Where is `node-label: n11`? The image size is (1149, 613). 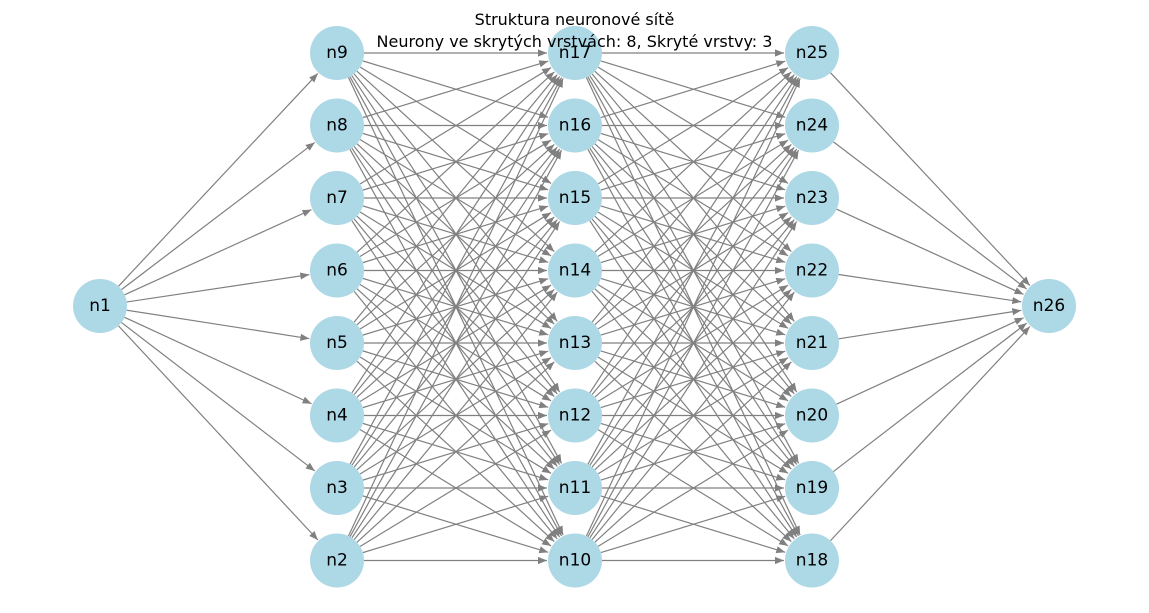 node-label: n11 is located at coordinates (575, 488).